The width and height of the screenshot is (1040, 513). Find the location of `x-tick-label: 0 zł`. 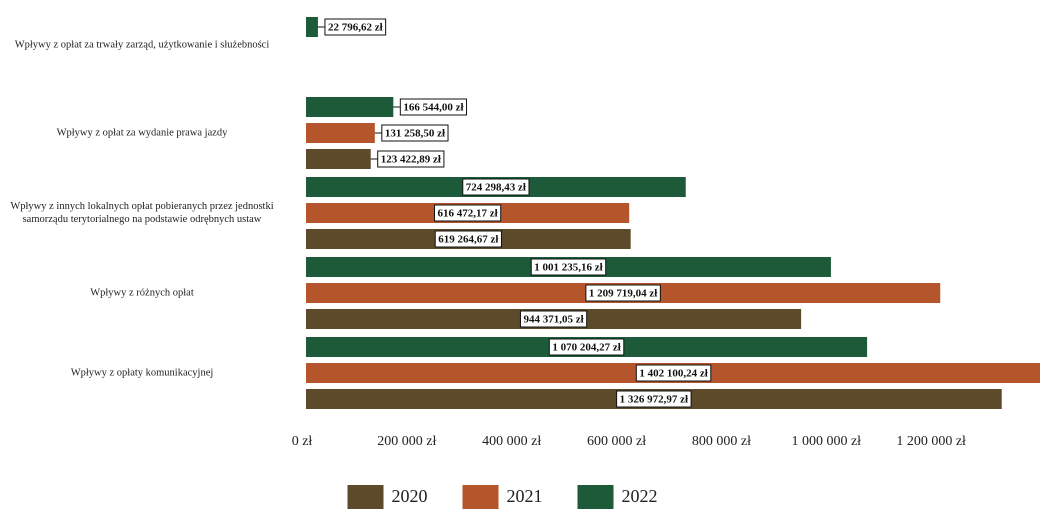

x-tick-label: 0 zł is located at coordinates (302, 441).